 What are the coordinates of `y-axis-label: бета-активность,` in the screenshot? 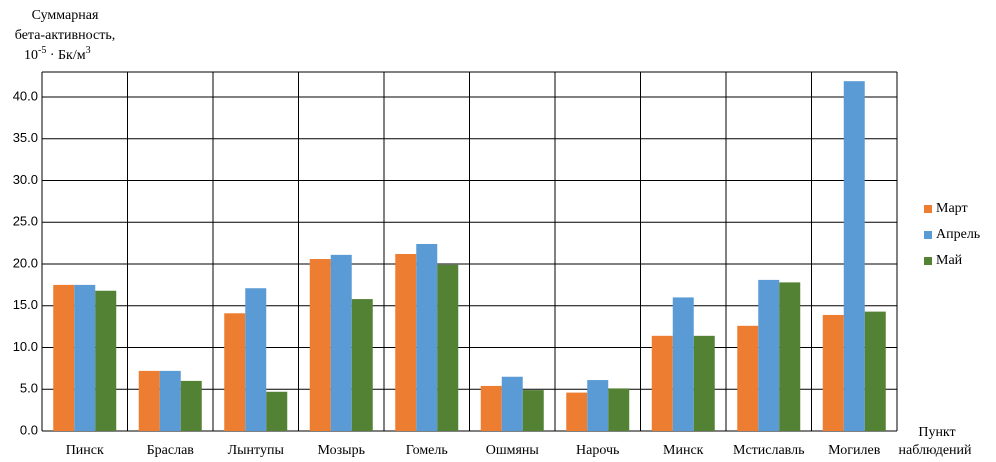 It's located at (65, 35).